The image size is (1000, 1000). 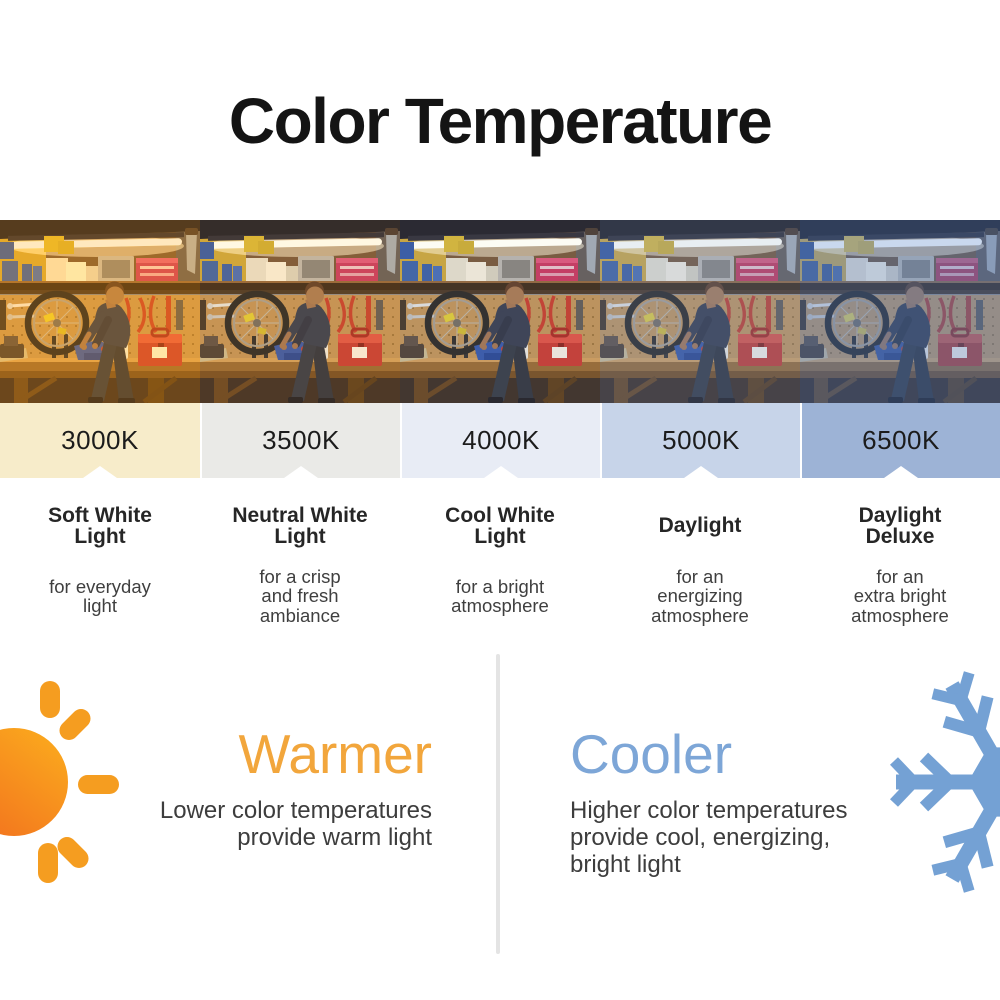 What do you see at coordinates (700, 564) in the screenshot?
I see `panel-label-daylight: Daylight for an energizing atmosphere` at bounding box center [700, 564].